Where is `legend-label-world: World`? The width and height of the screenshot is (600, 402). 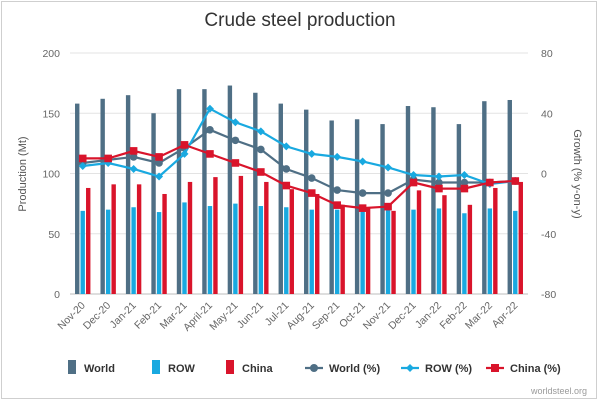
legend-label-world: World is located at coordinates (99, 369).